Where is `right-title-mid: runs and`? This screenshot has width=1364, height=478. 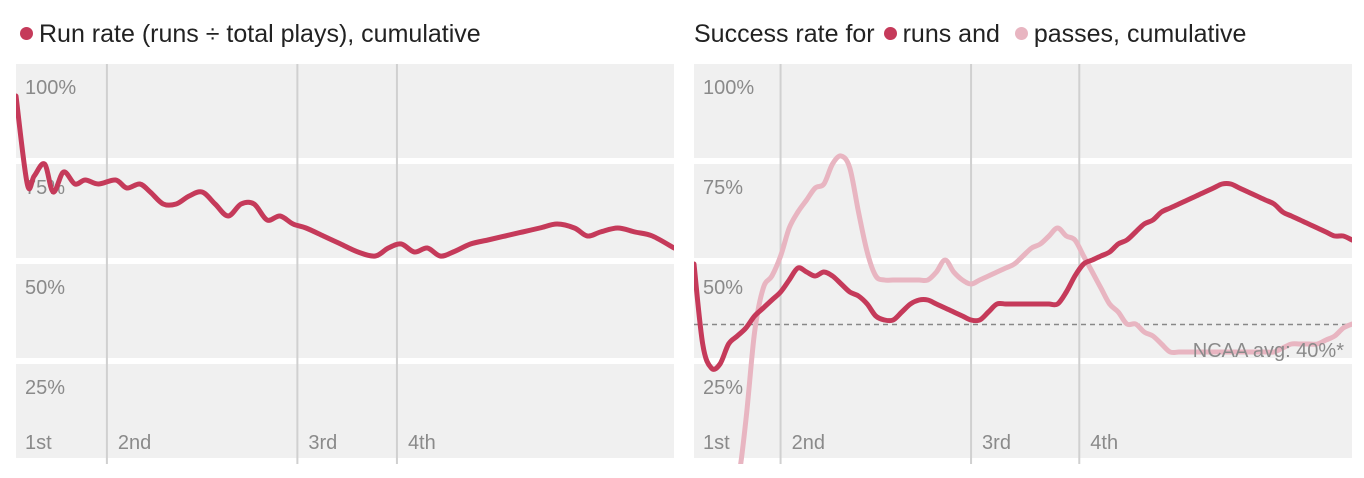
right-title-mid: runs and is located at coordinates (951, 34).